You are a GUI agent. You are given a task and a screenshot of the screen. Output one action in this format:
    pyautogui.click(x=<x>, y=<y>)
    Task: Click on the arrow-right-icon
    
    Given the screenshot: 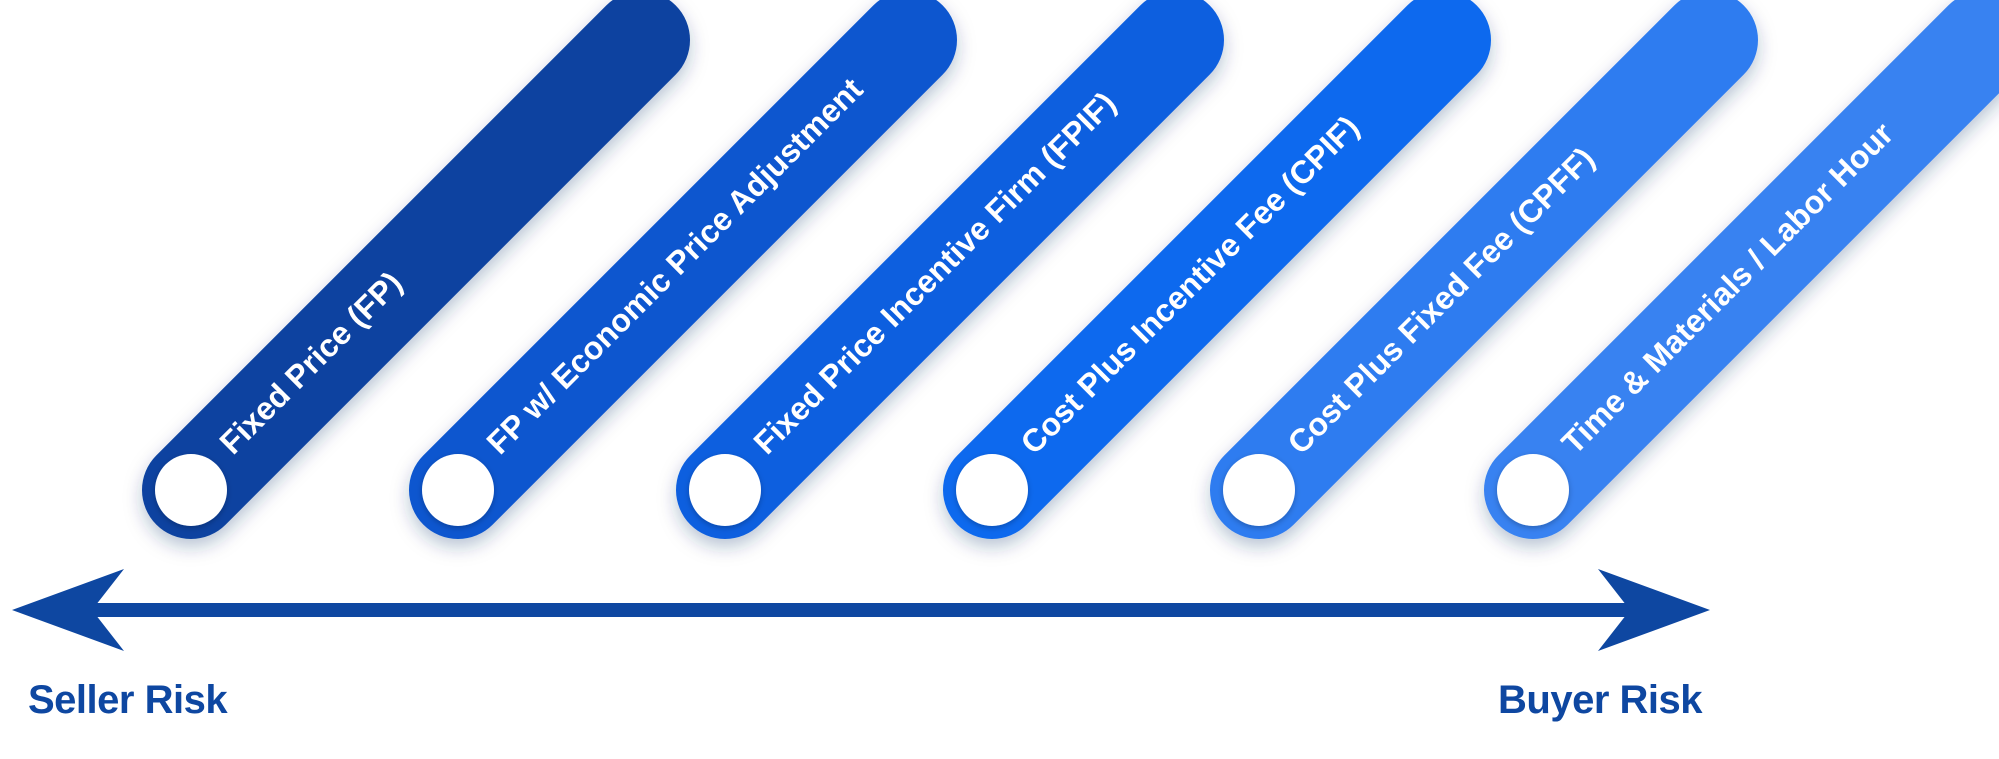 What is the action you would take?
    pyautogui.click(x=1654, y=610)
    